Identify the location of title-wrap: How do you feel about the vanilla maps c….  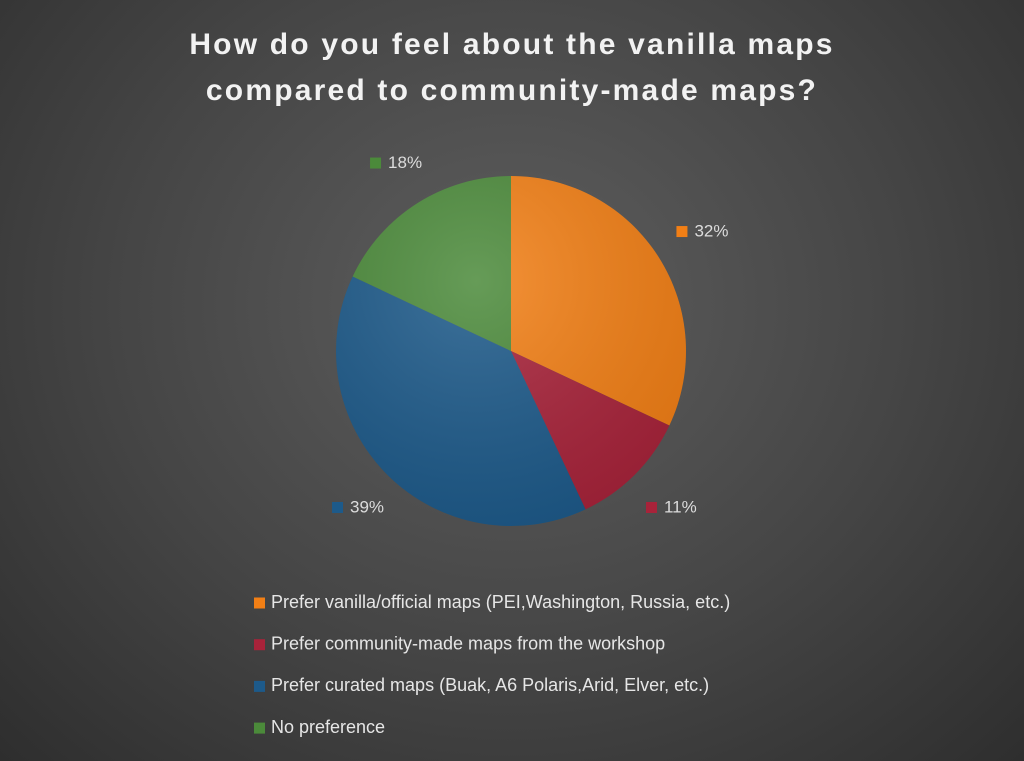
(512, 68).